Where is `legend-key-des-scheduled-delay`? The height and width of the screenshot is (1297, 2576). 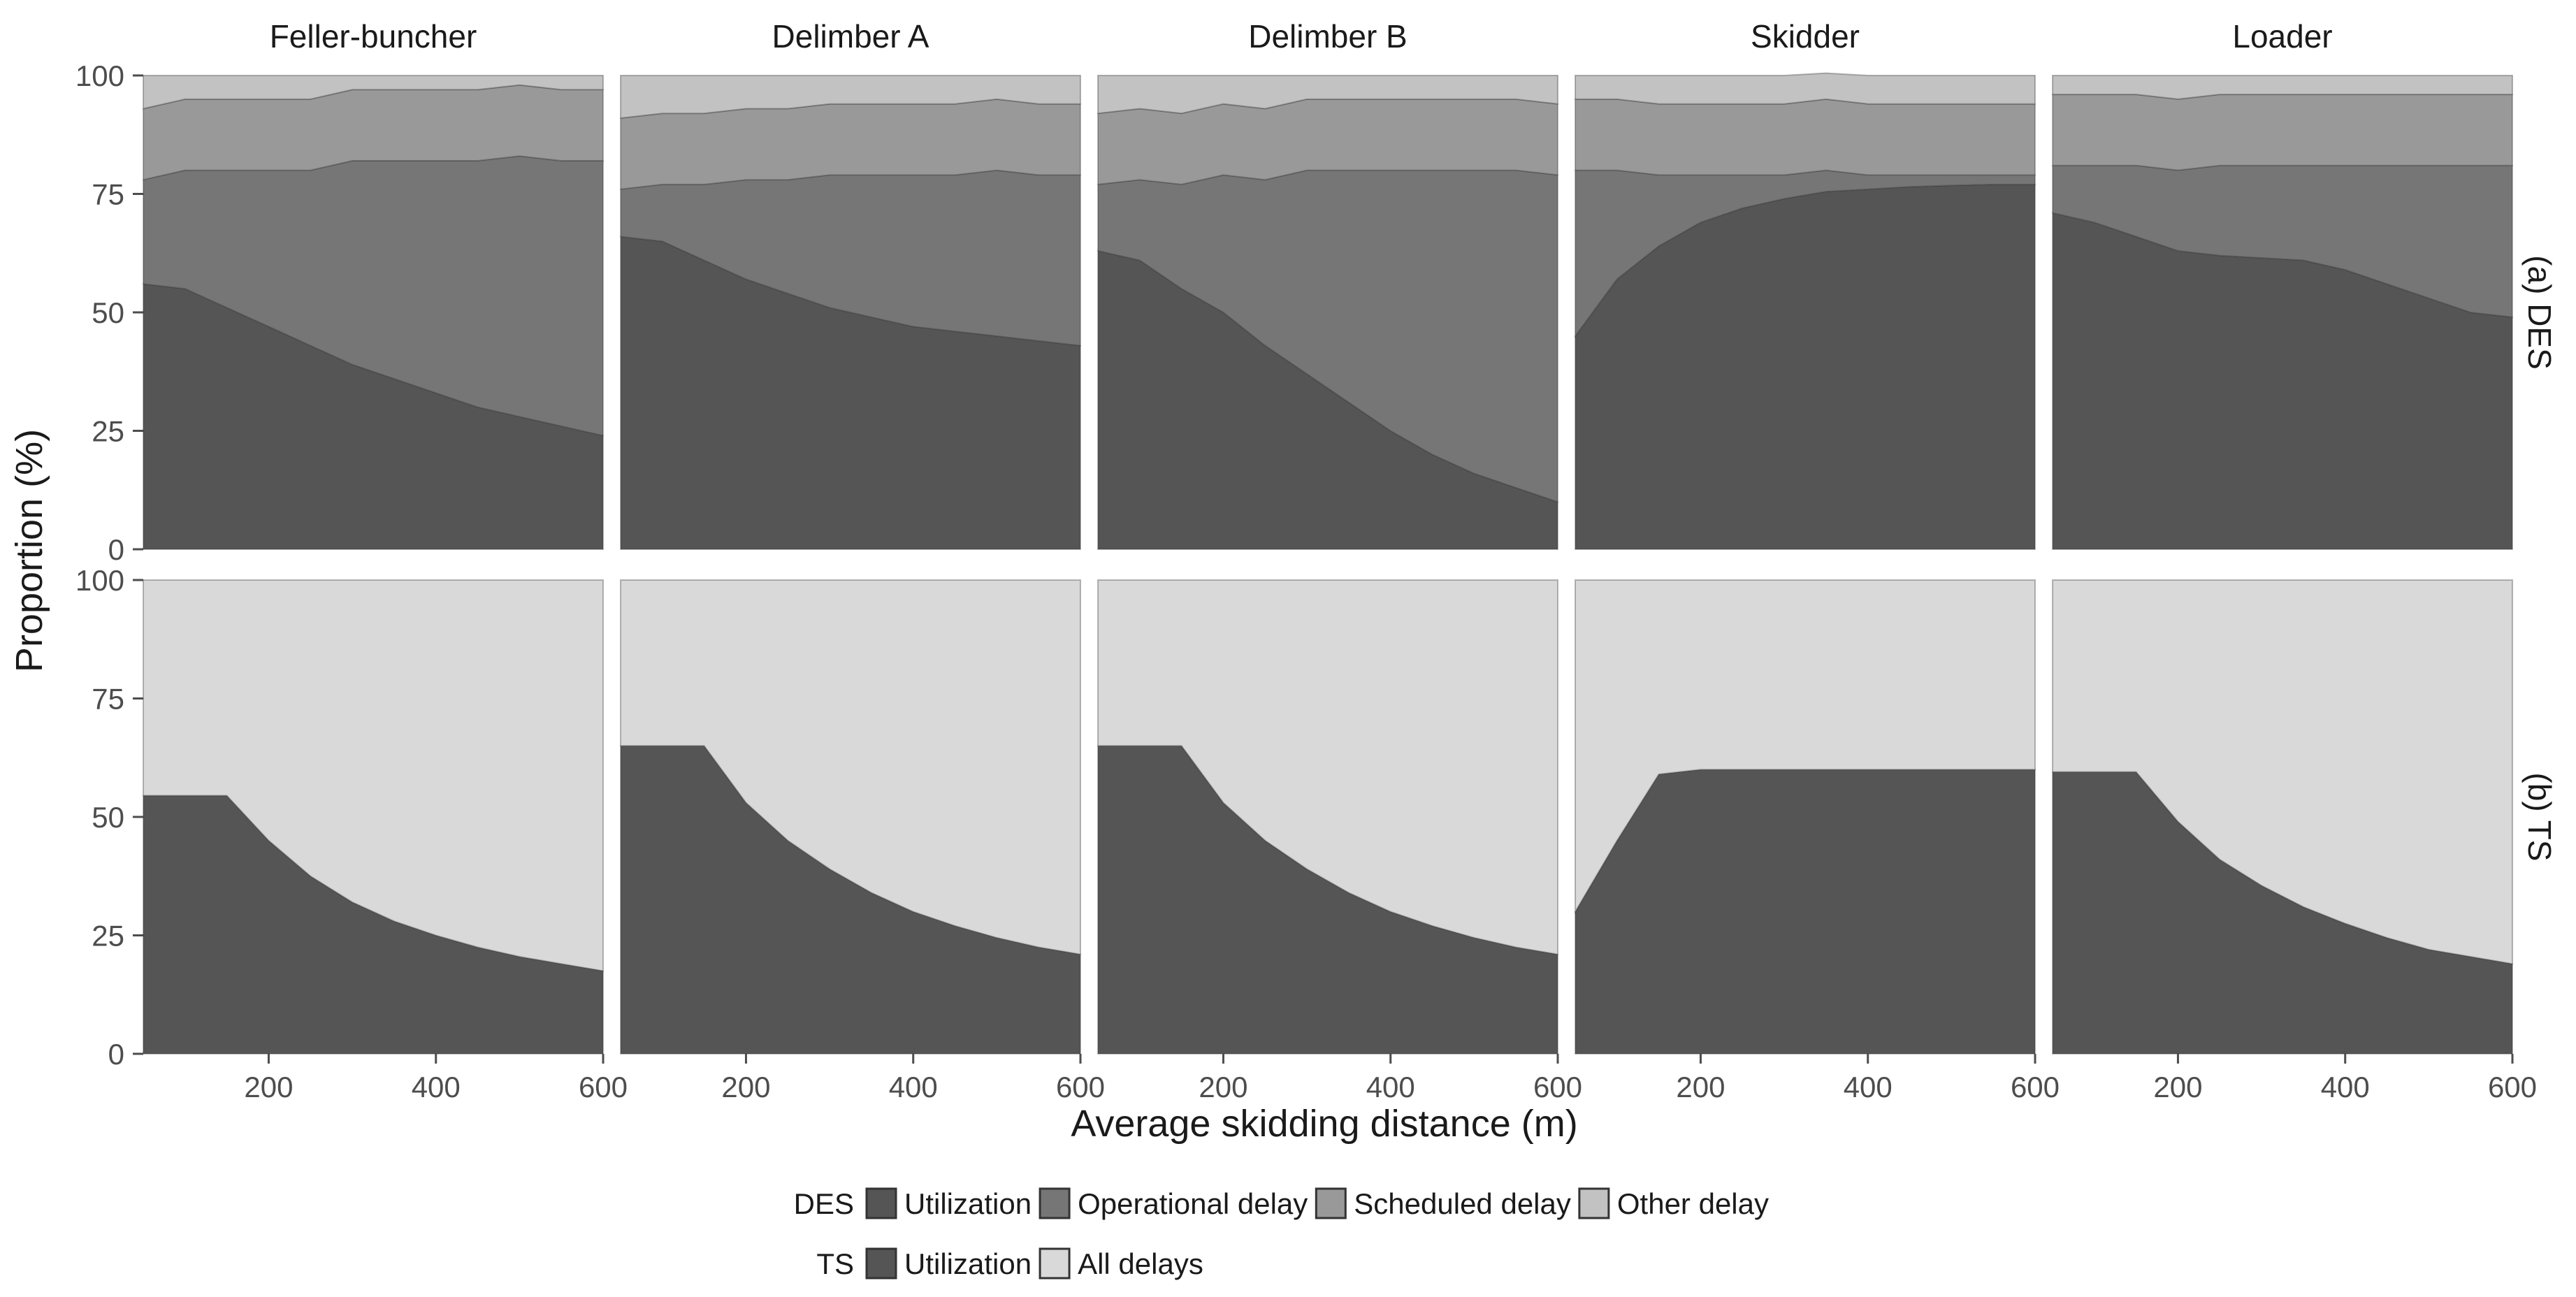
legend-key-des-scheduled-delay is located at coordinates (1331, 1203).